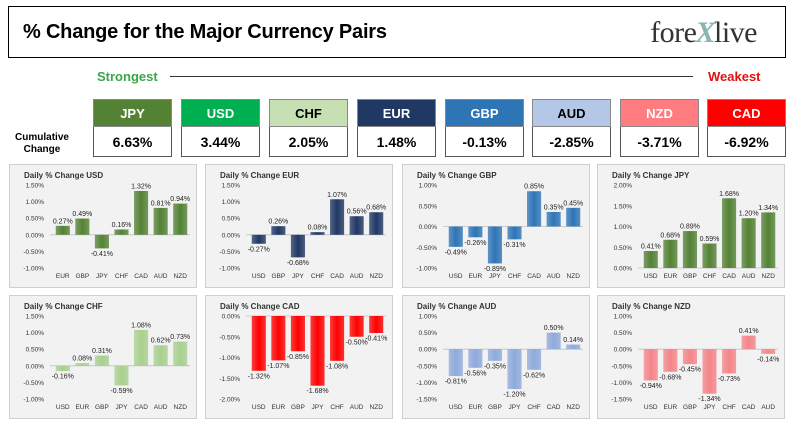  What do you see at coordinates (534, 375) in the screenshot?
I see `data-label: -0.62%` at bounding box center [534, 375].